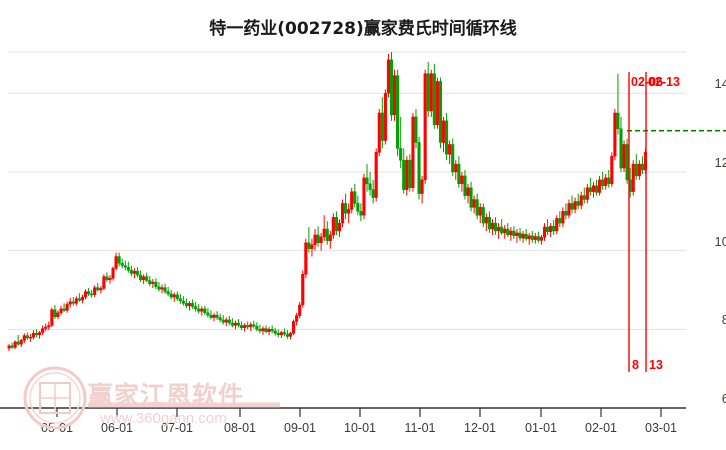  I want to click on x-axis-tick-label: 09-01, so click(300, 428).